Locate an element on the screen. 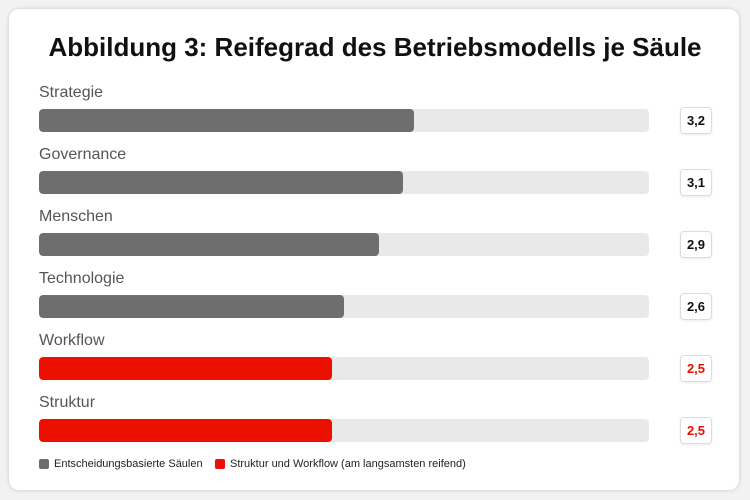  legend-item-decision: Entscheidungsbasierte Säulen is located at coordinates (121, 464).